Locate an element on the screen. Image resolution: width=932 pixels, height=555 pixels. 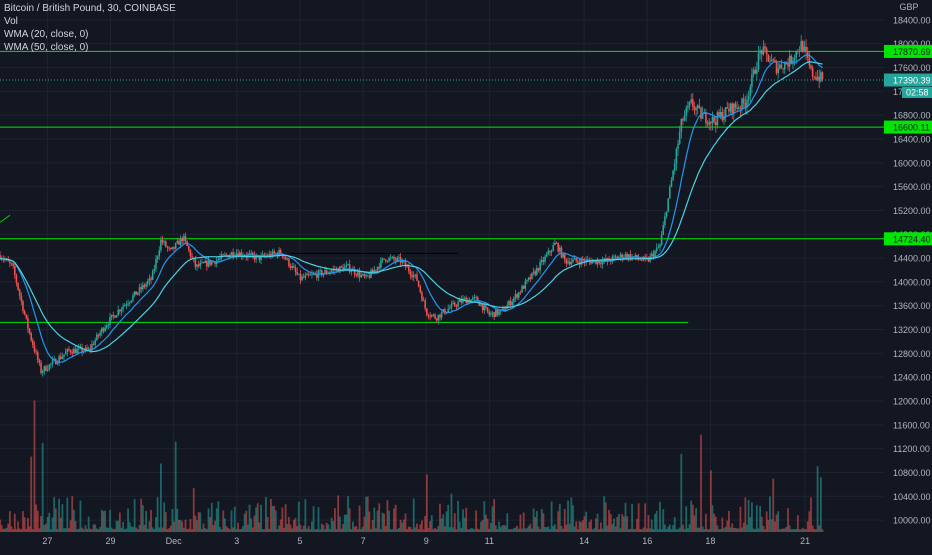
countdown-bg is located at coordinates (917, 93).